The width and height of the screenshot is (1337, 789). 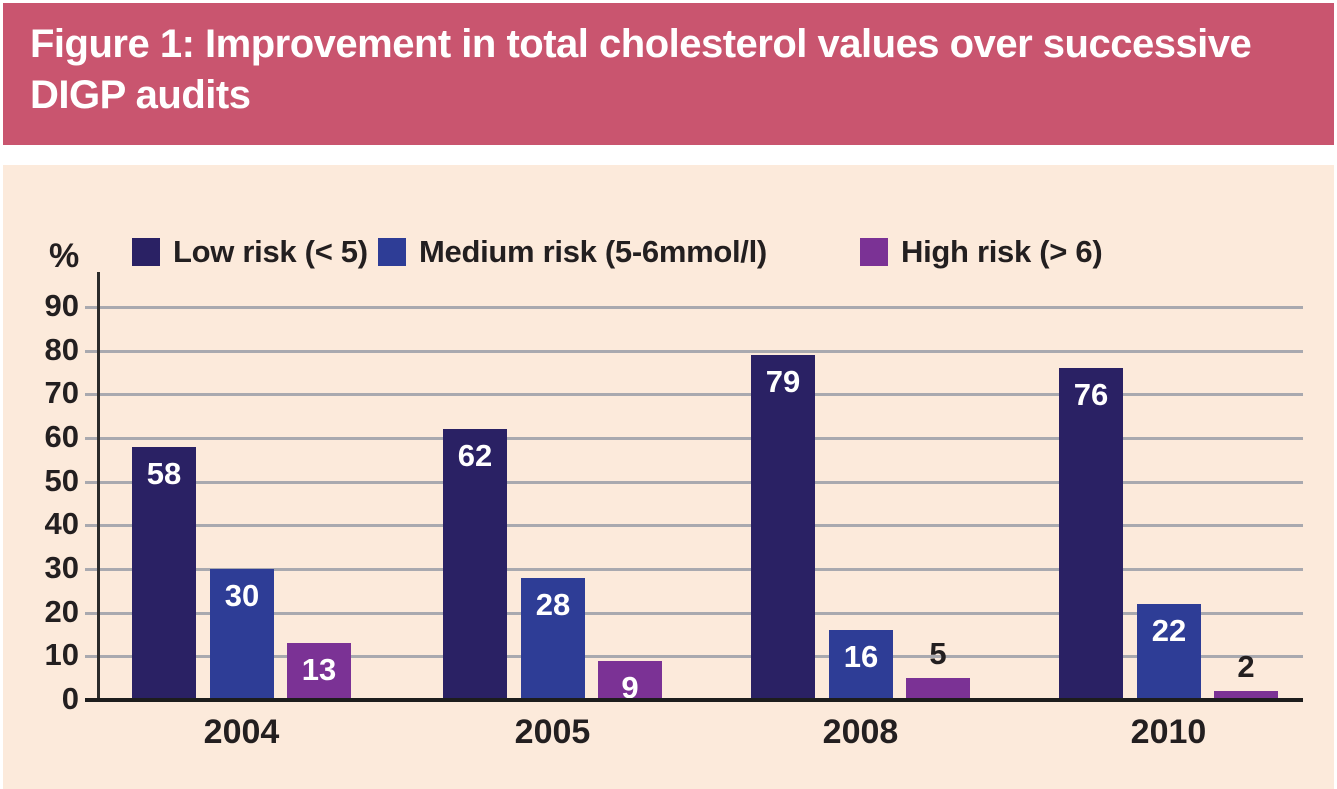 I want to click on bar-value-label: 13, so click(x=319, y=669).